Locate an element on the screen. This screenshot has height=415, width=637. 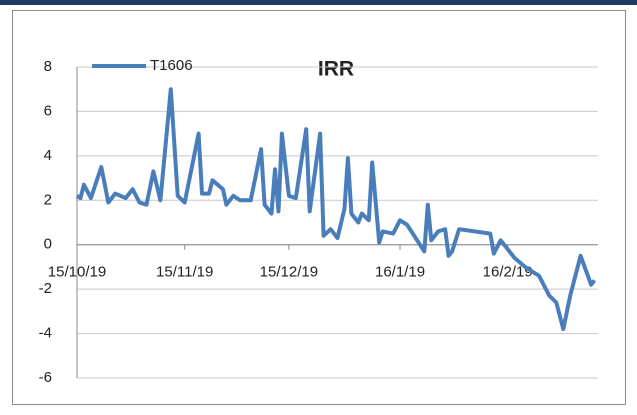
x-tick-label: 16/1/19 is located at coordinates (400, 272).